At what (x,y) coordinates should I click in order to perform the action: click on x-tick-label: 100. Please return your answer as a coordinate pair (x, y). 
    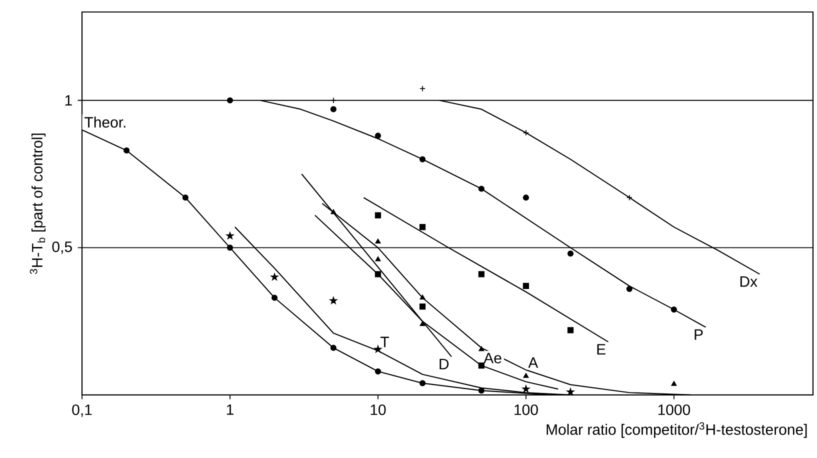
    Looking at the image, I should click on (526, 410).